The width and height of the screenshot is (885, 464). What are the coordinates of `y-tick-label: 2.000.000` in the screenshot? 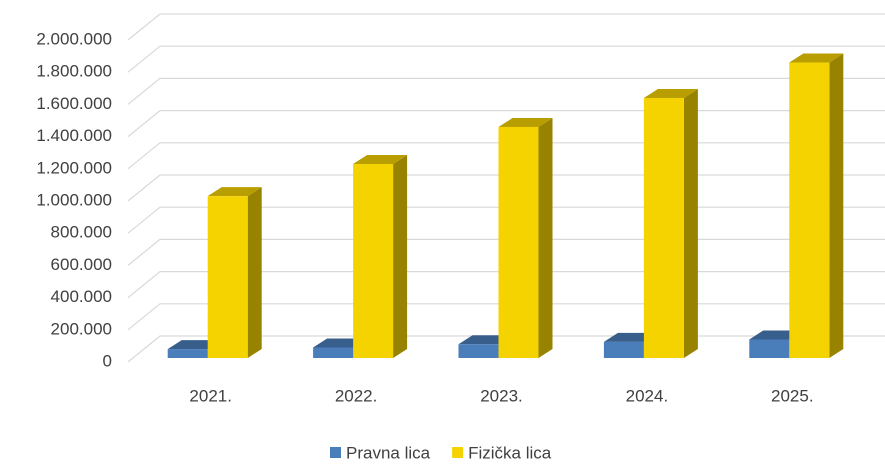 It's located at (74, 38).